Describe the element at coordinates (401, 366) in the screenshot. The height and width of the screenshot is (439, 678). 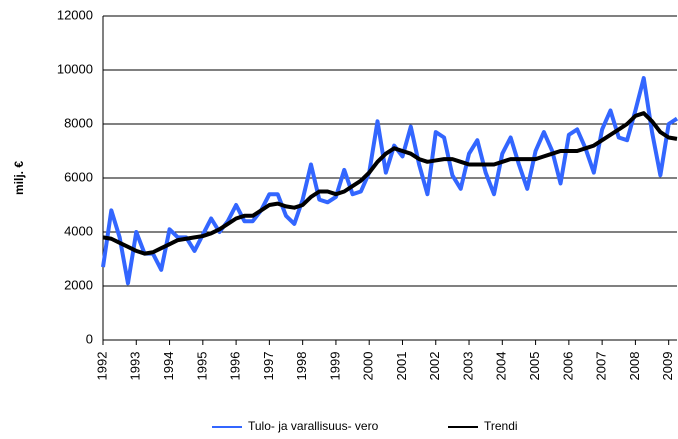
I see `x-tick-label: 2001` at that location.